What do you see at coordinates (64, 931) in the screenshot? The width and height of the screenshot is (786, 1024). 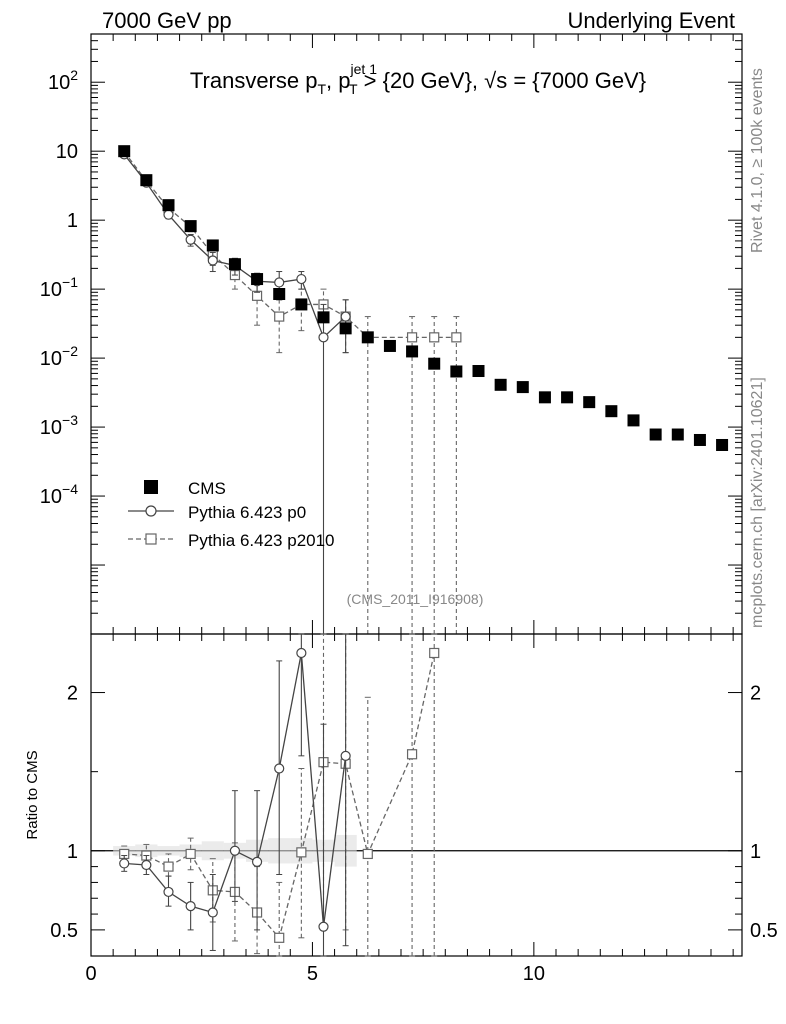 I see `ratio-ytick-label-left: 0.5` at bounding box center [64, 931].